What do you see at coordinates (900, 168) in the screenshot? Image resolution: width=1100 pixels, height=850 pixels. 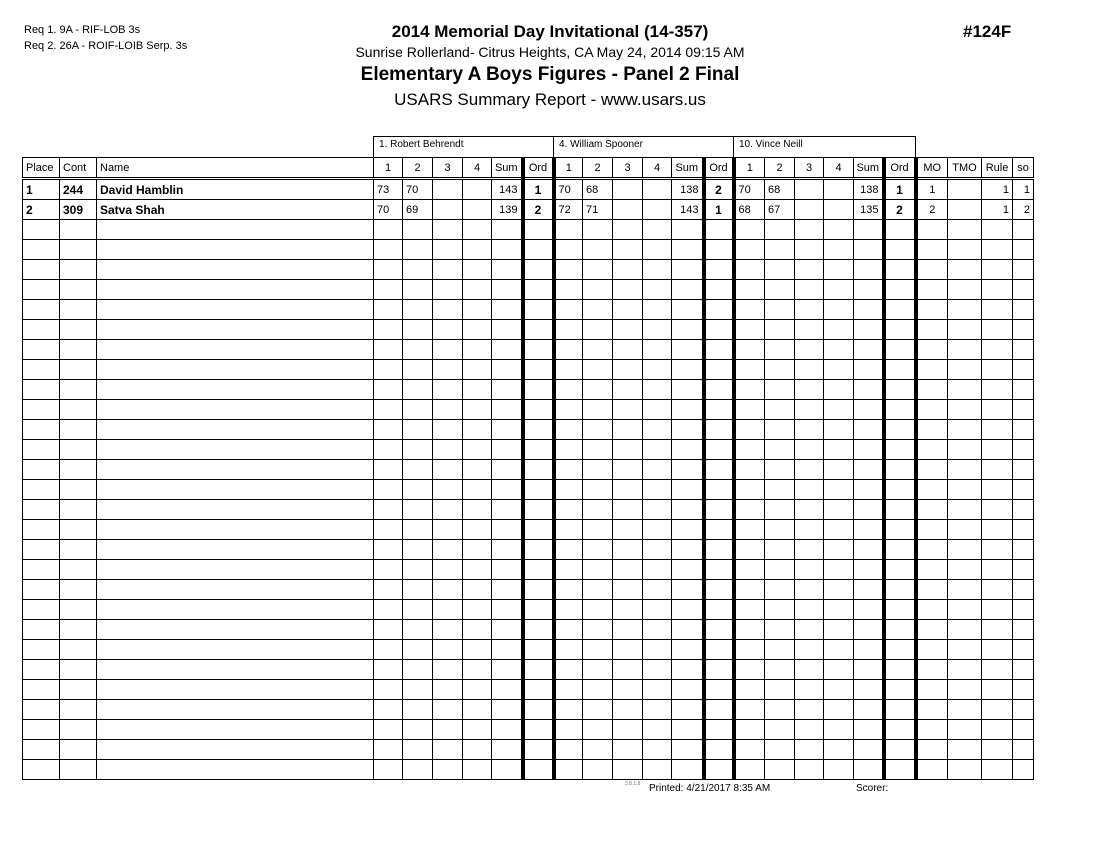 I see `col-judge3-ord: Ord` at bounding box center [900, 168].